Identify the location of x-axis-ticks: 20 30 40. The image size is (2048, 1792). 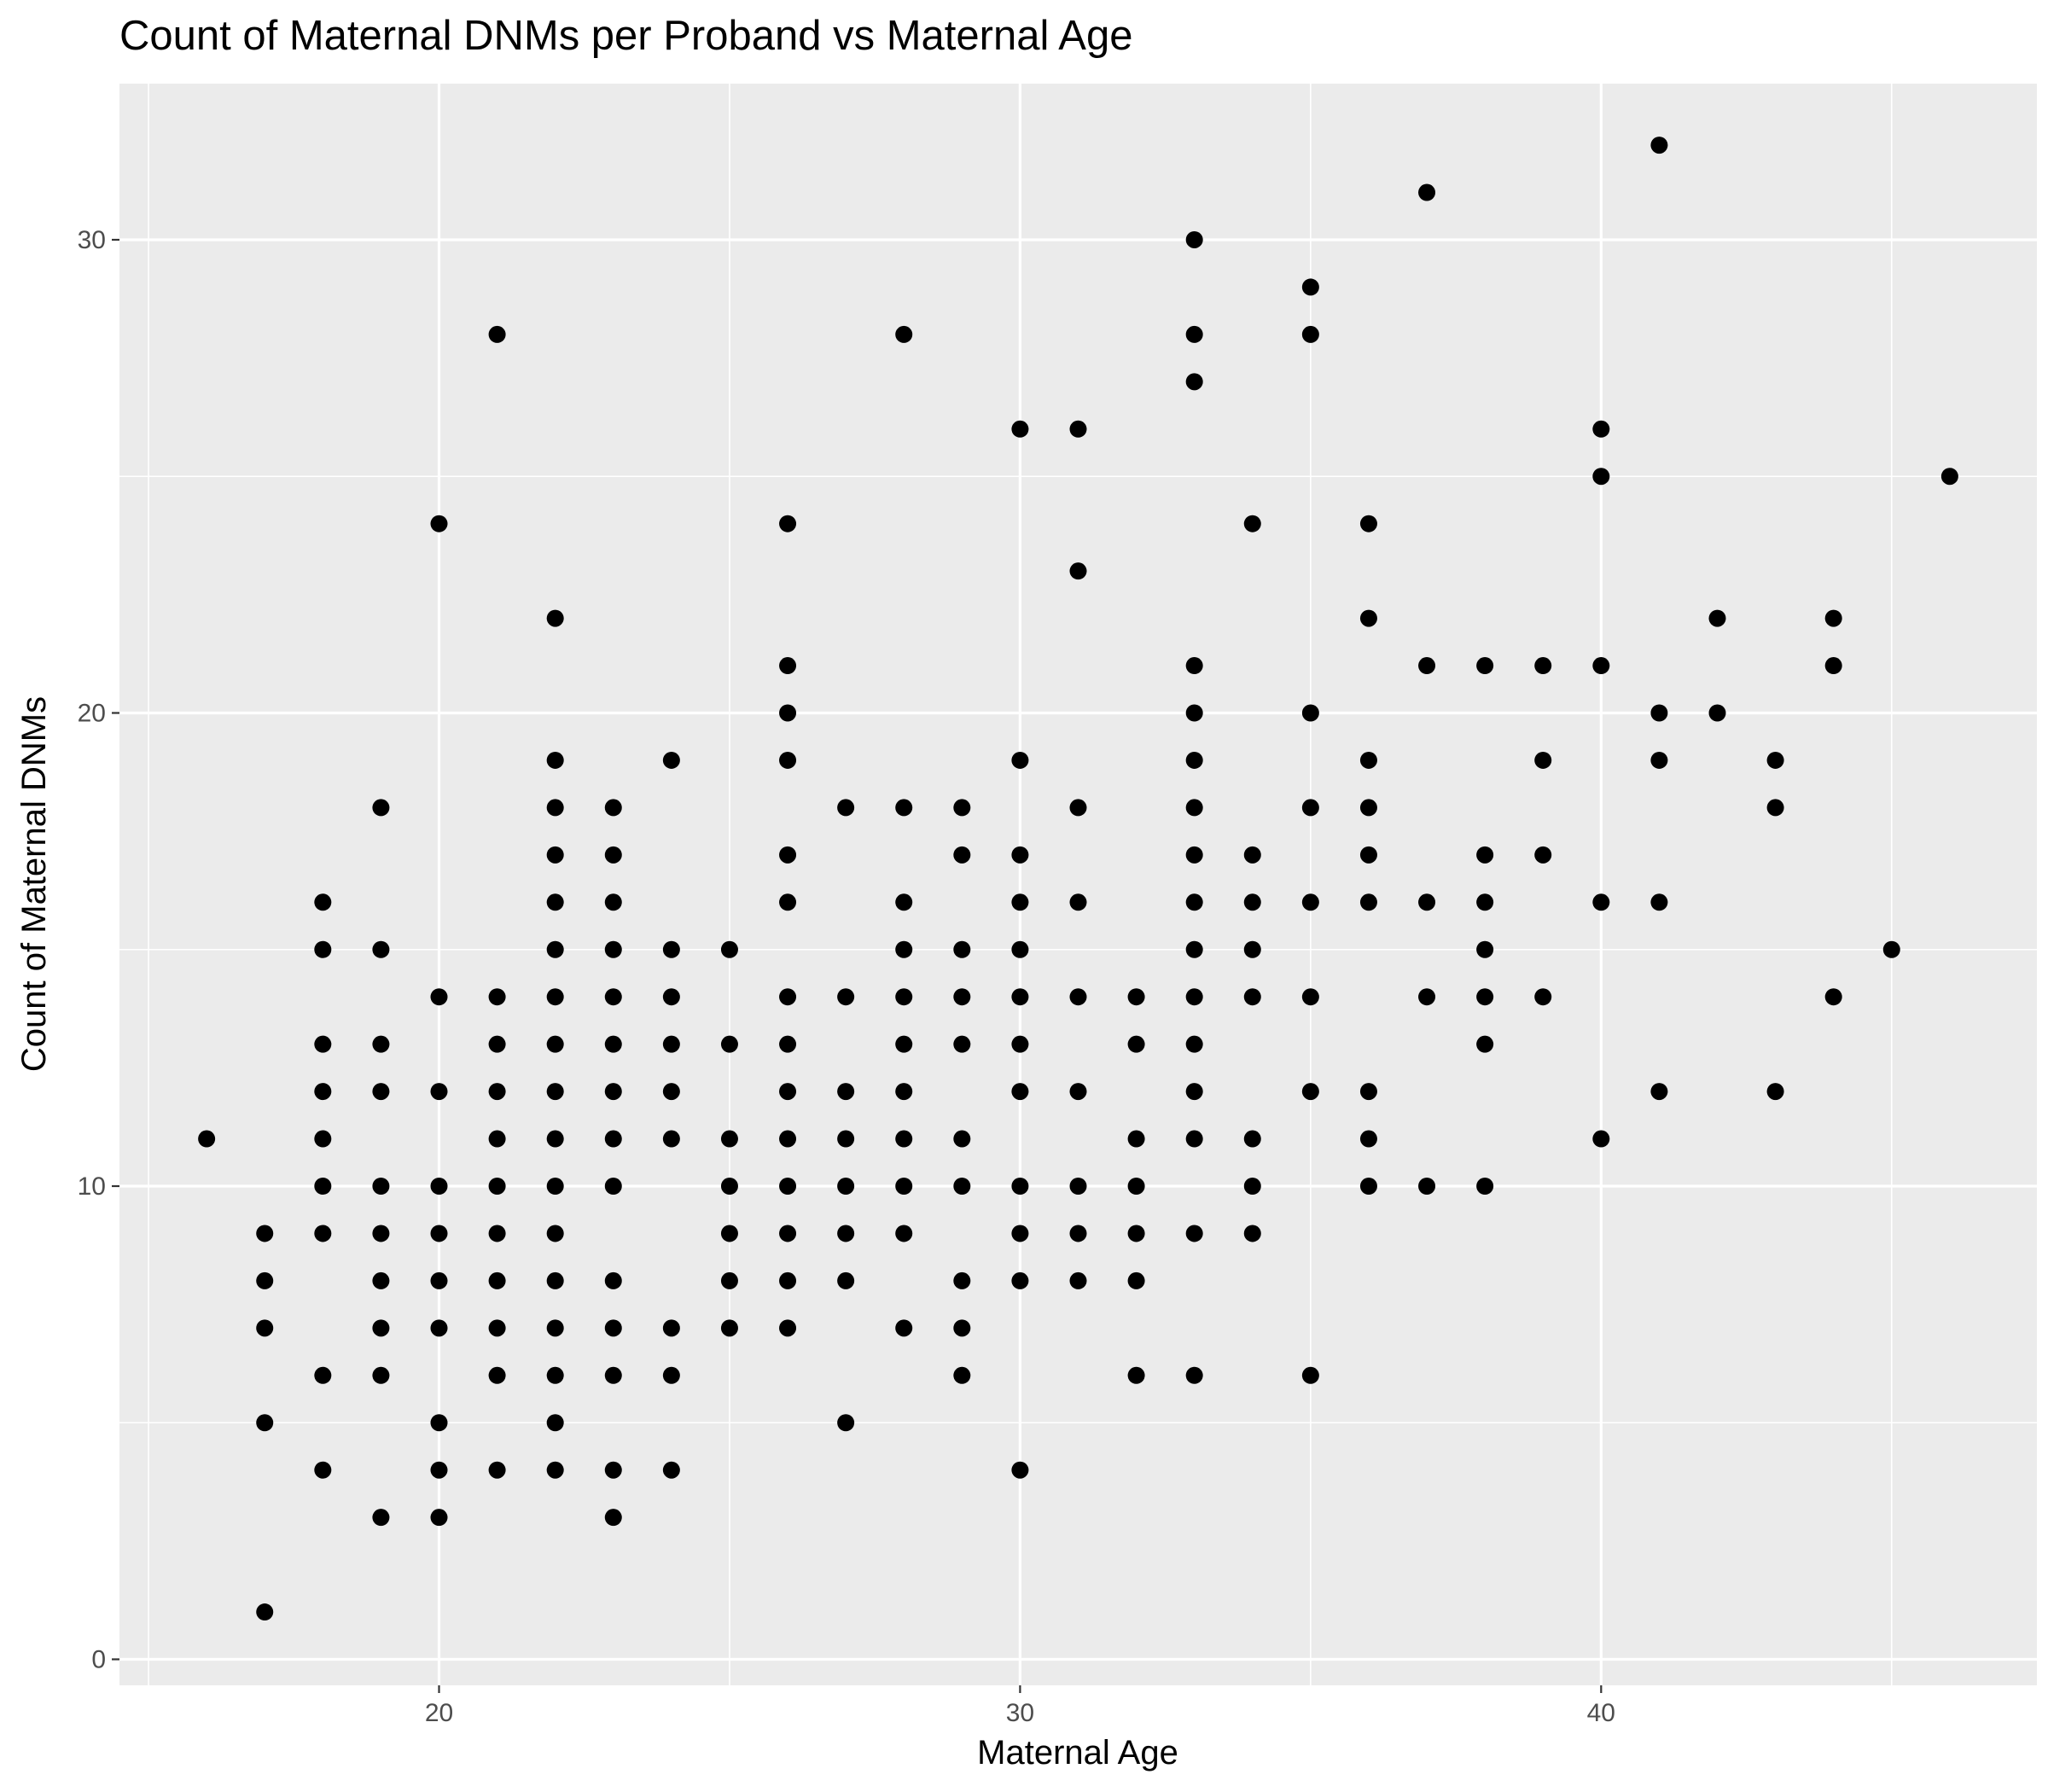
(1020, 1706).